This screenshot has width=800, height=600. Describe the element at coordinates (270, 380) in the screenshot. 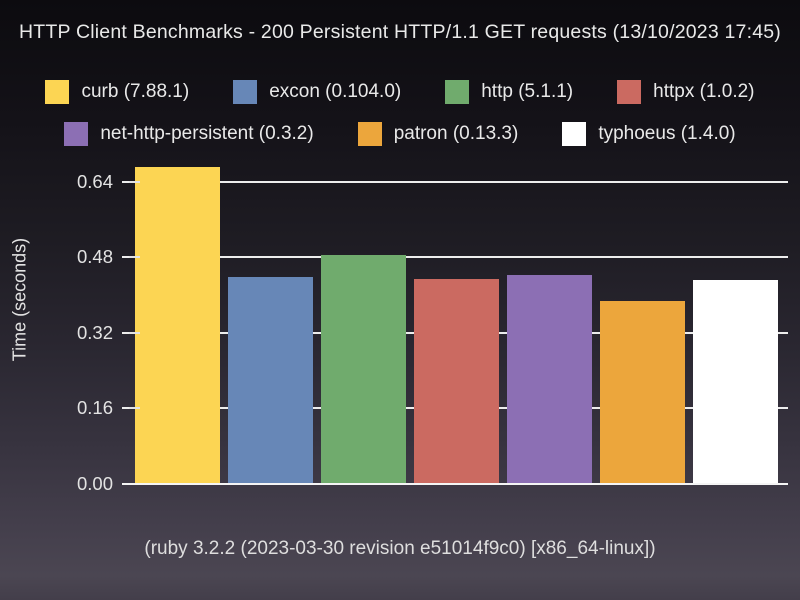

I see `bar-excon` at that location.